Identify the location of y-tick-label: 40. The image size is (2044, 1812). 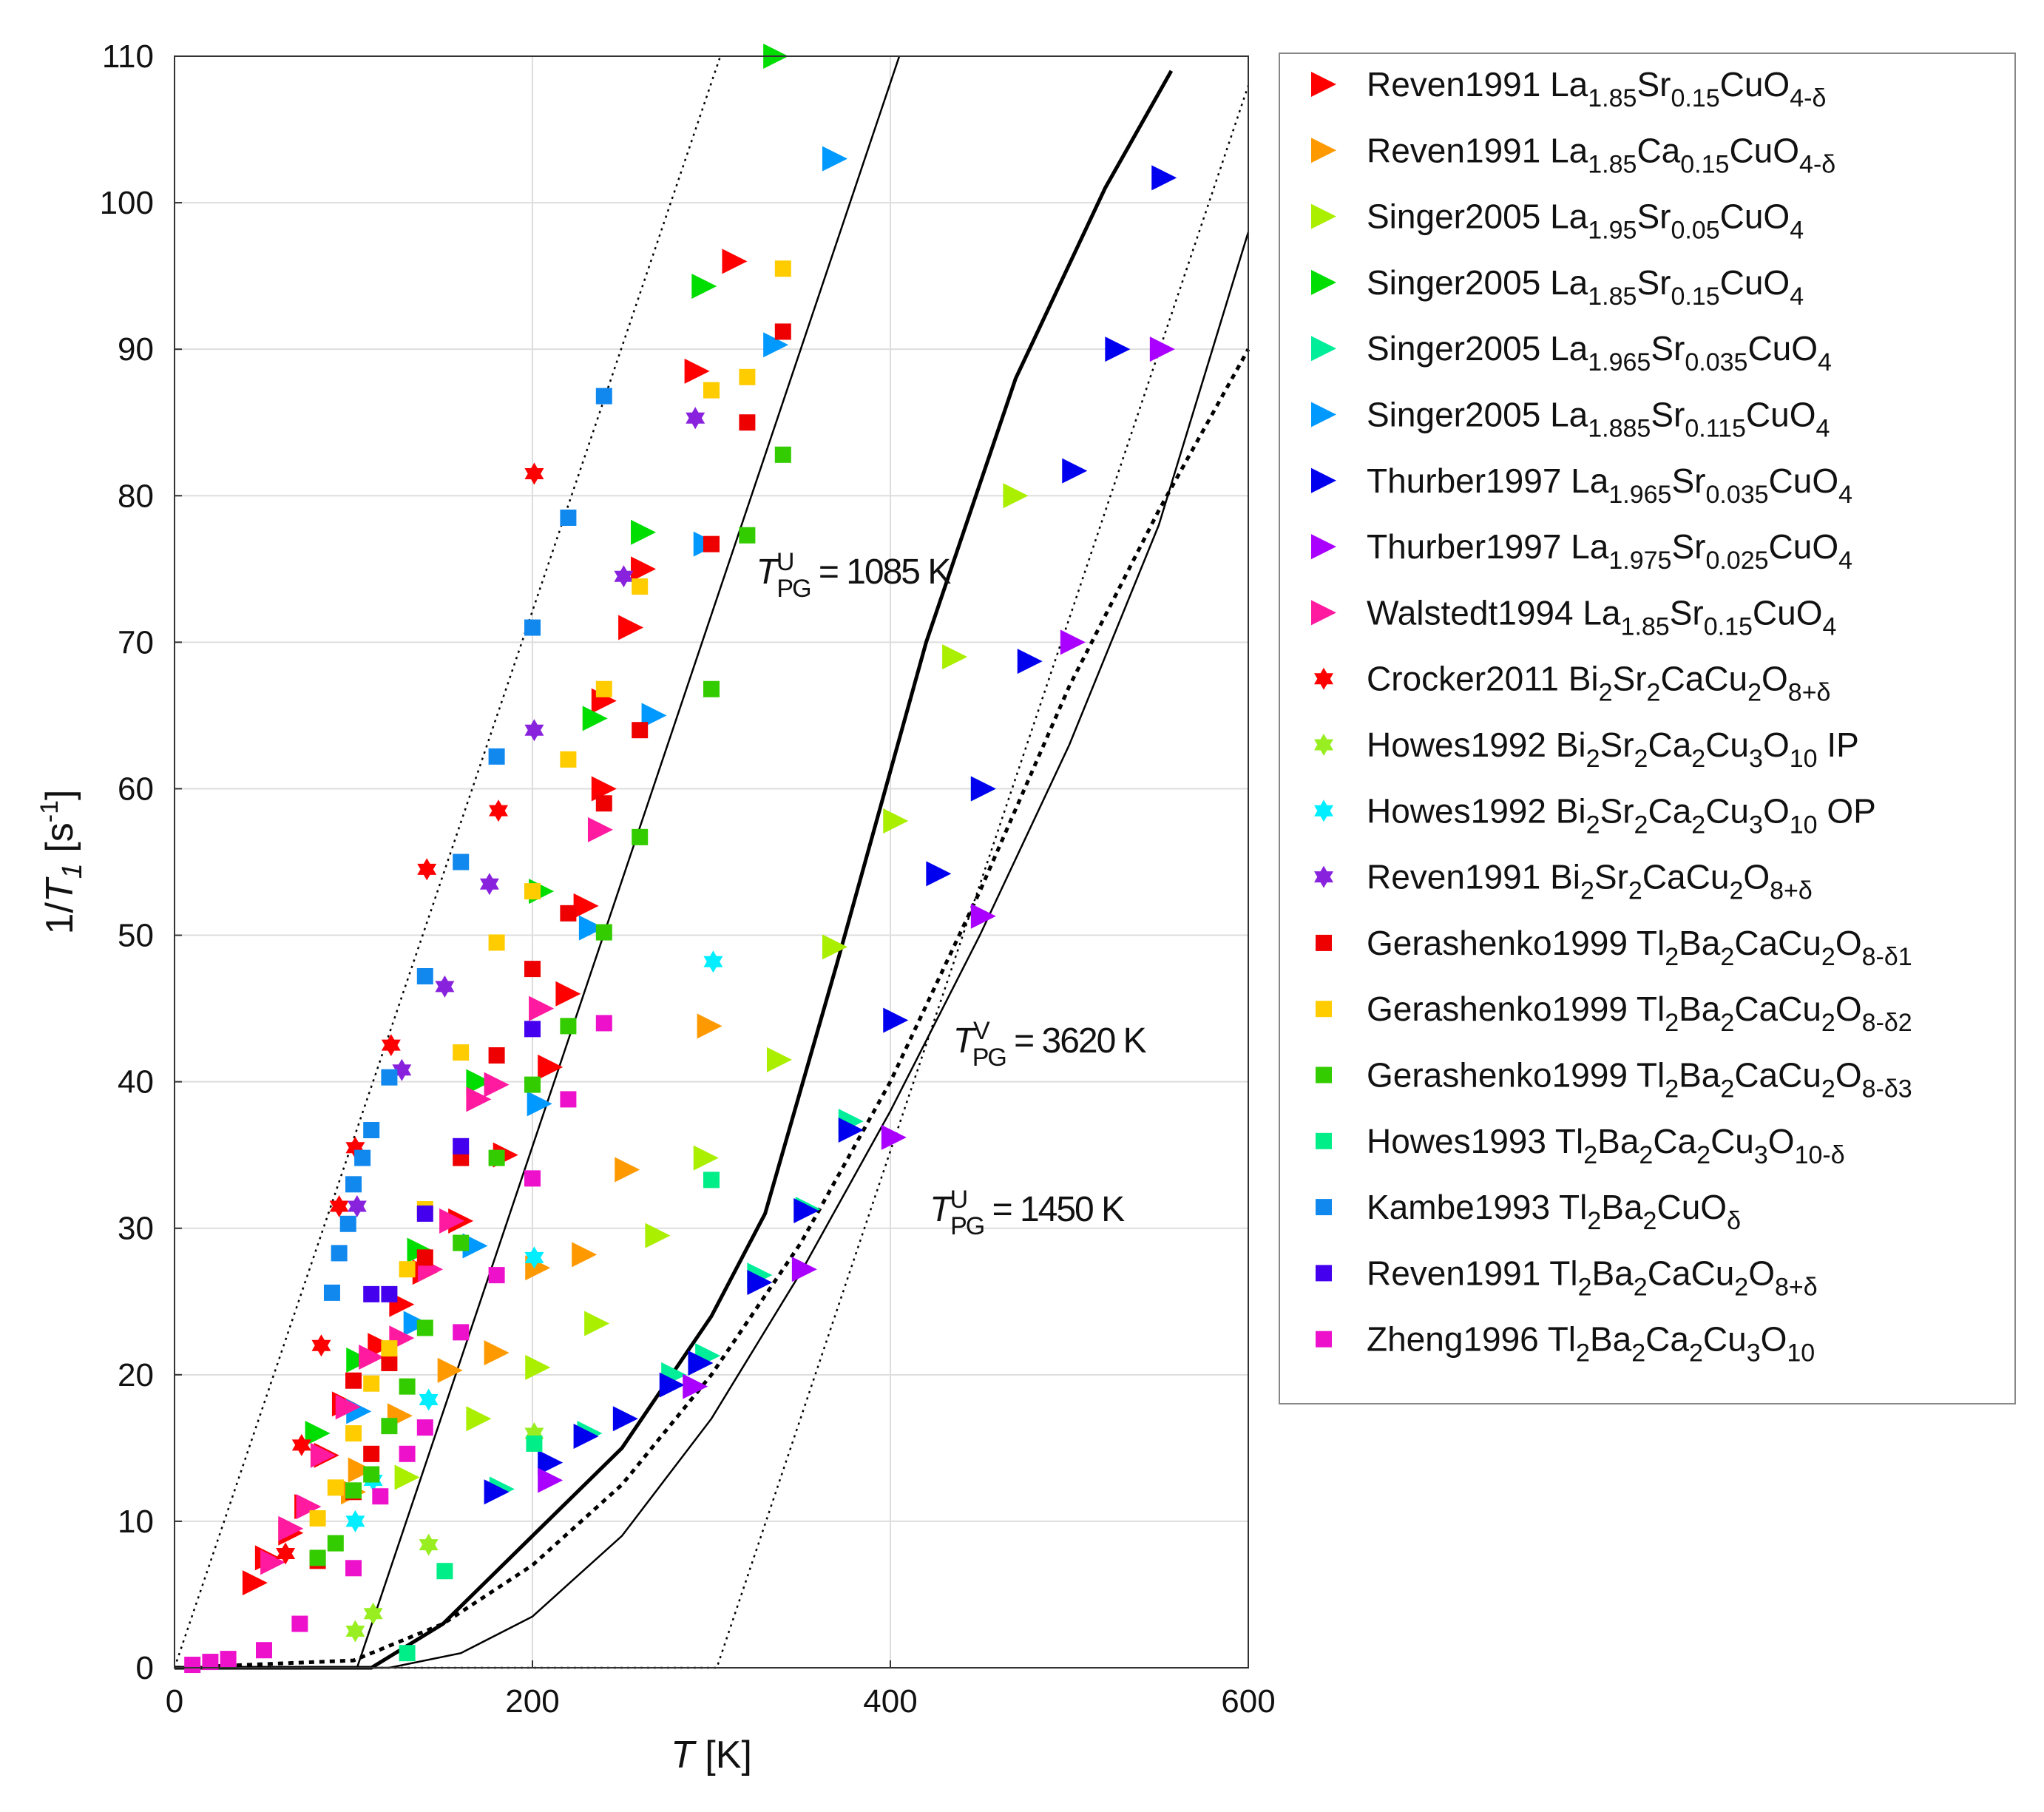
(136, 1082).